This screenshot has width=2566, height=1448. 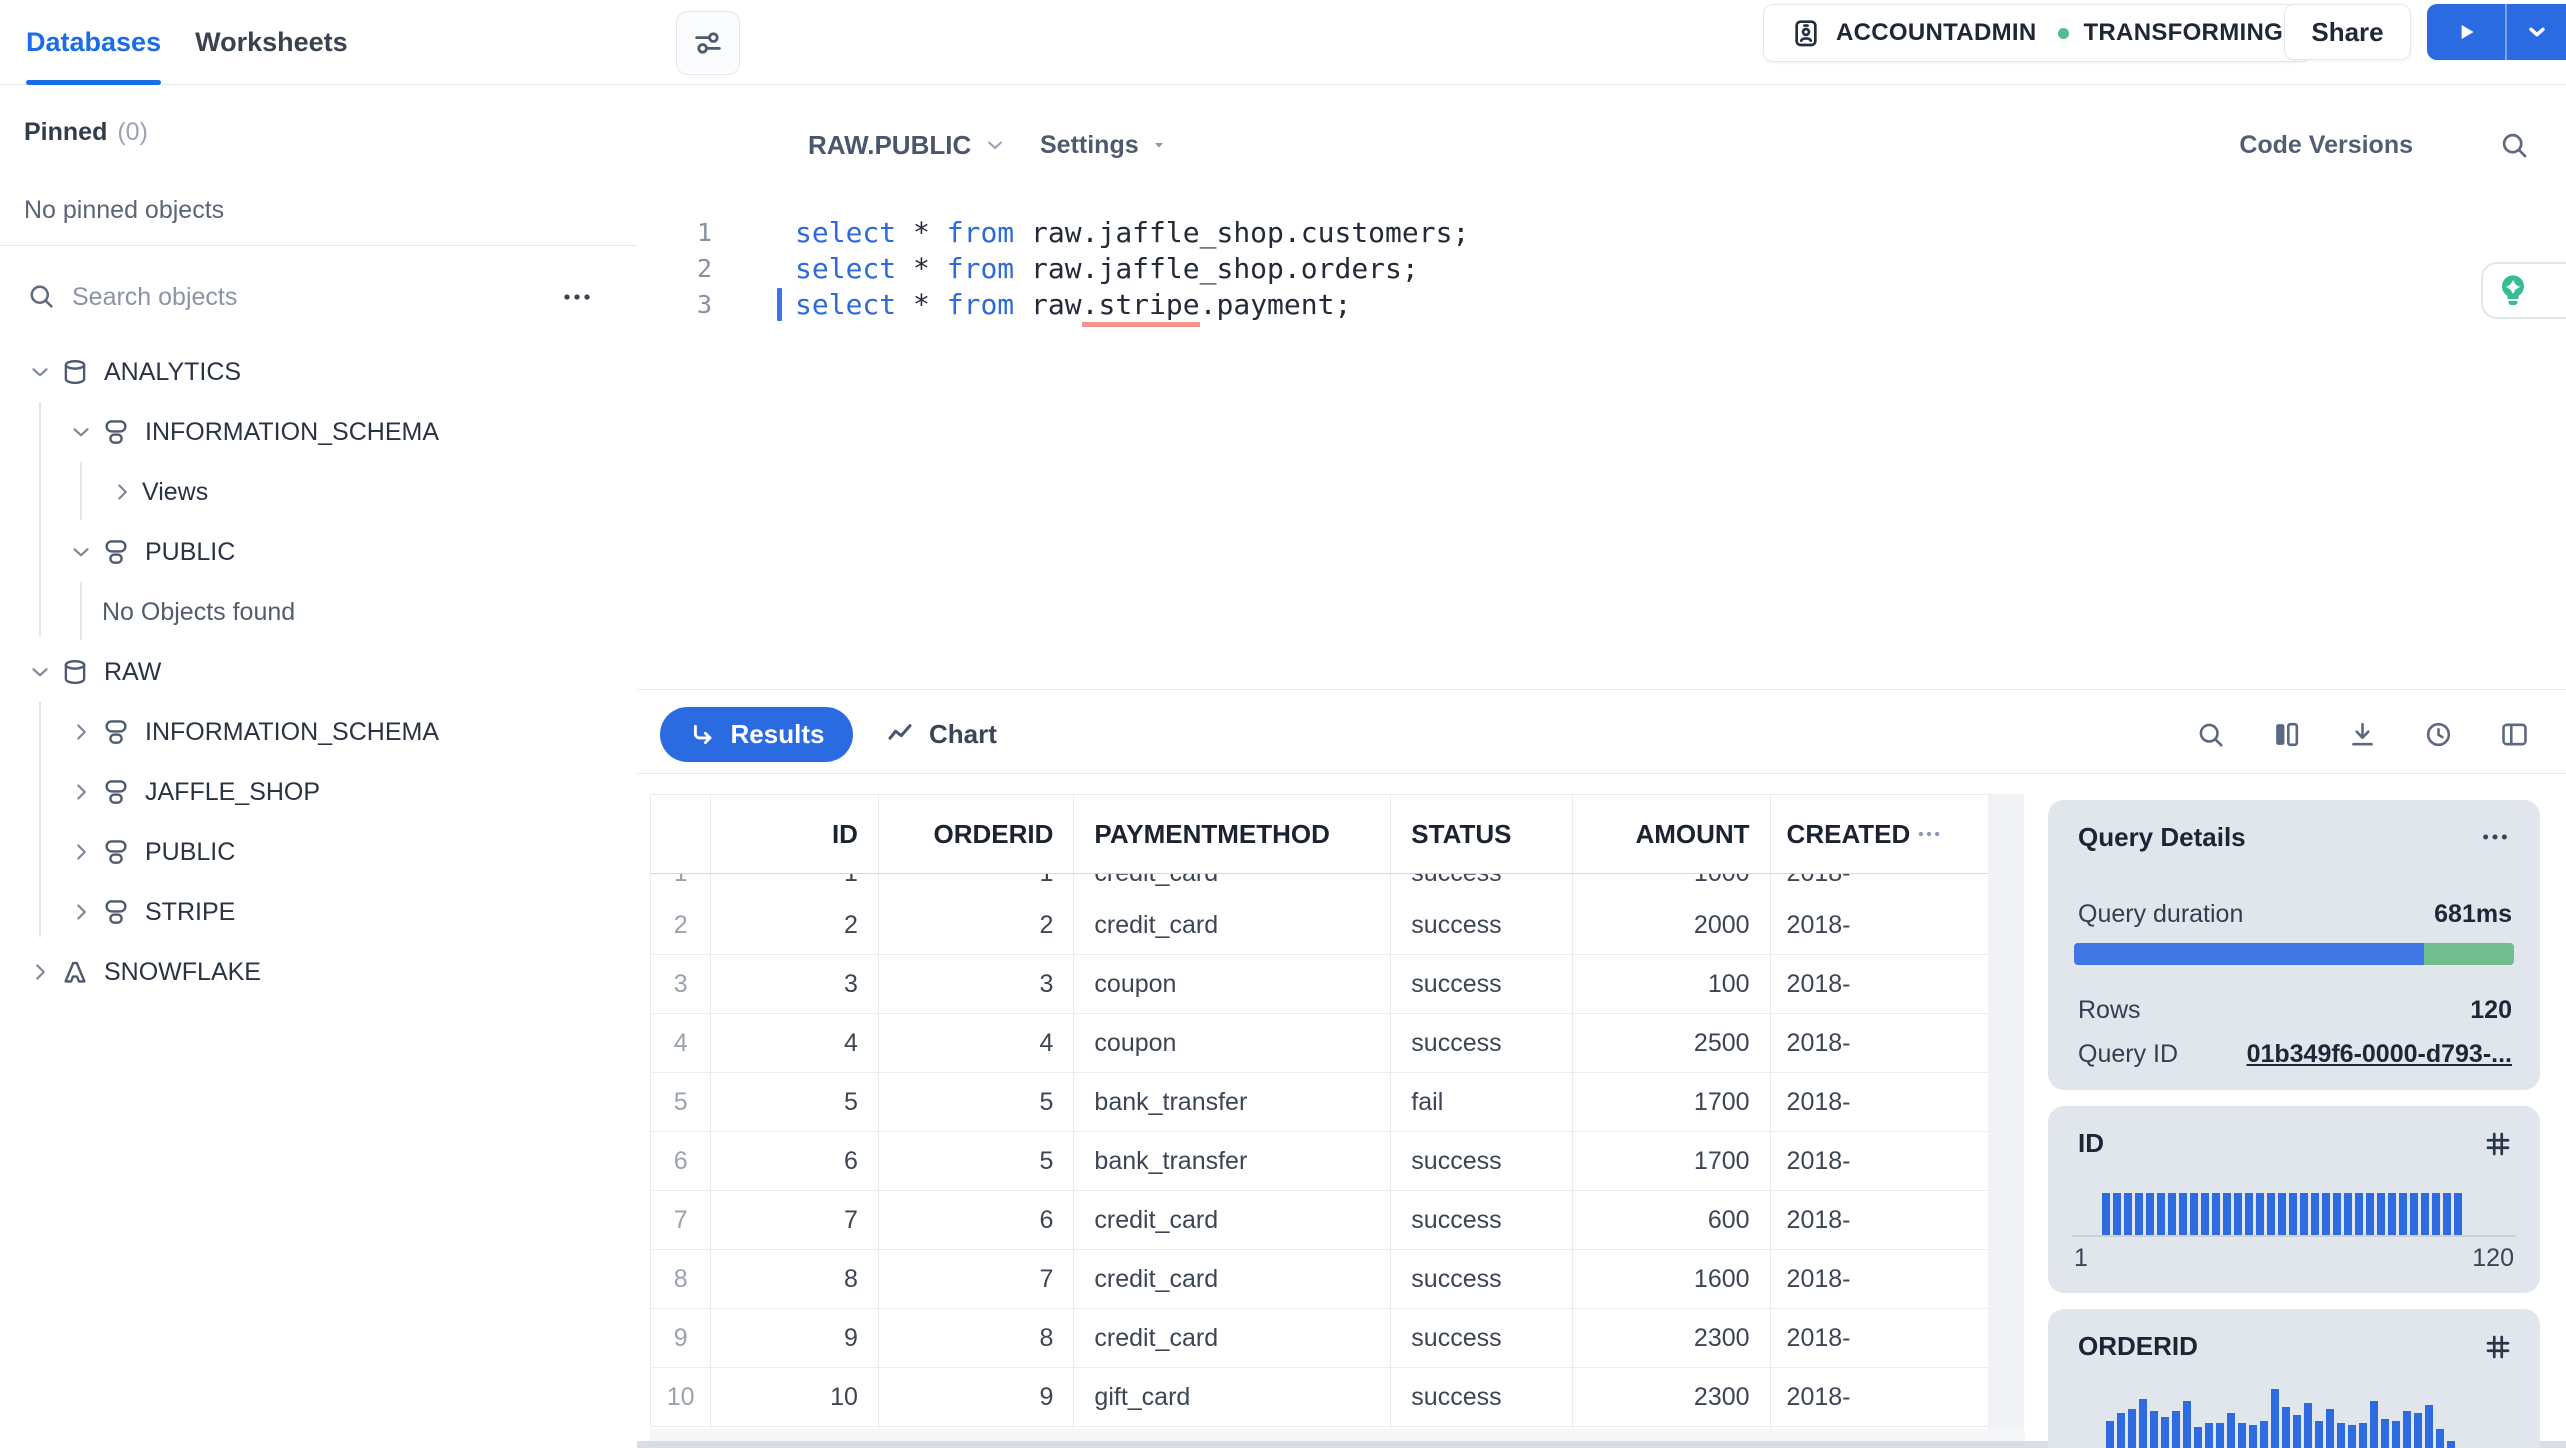 I want to click on line-chart-icon, so click(x=900, y=735).